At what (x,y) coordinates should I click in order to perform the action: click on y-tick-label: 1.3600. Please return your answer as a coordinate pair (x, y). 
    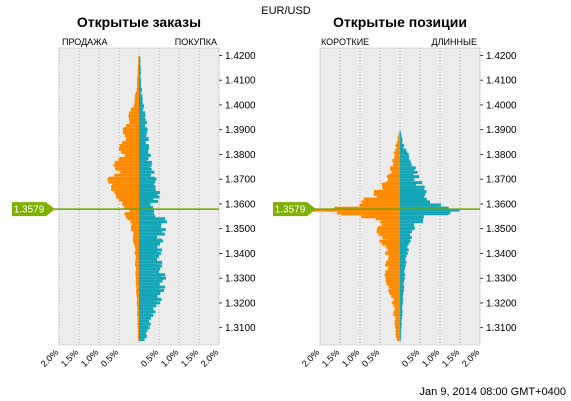
    Looking at the image, I should click on (501, 204).